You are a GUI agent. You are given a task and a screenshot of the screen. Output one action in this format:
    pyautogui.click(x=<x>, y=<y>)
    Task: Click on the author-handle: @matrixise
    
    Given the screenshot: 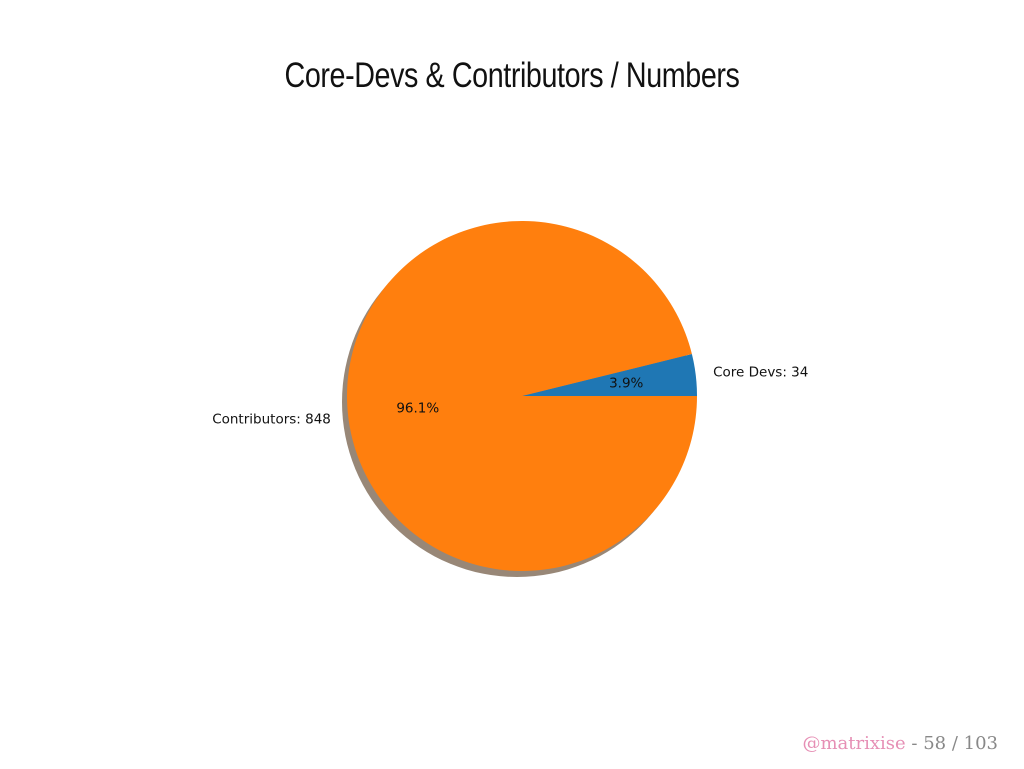 What is the action you would take?
    pyautogui.click(x=854, y=743)
    